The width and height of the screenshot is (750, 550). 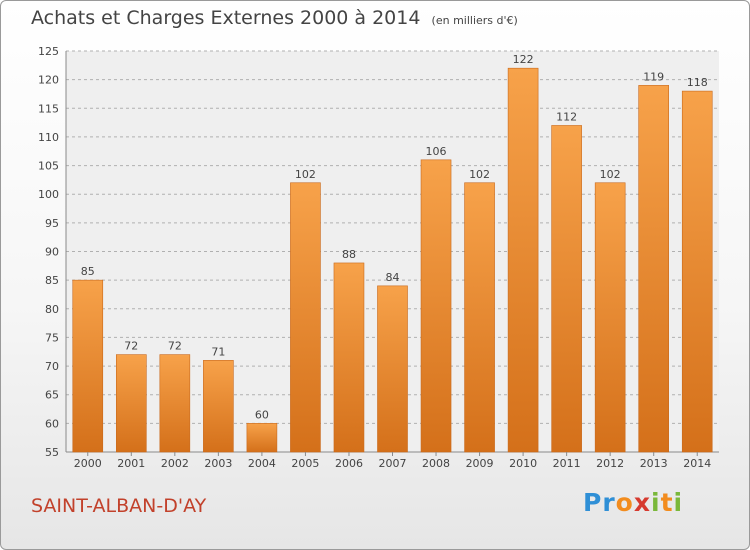 What do you see at coordinates (218, 406) in the screenshot?
I see `bar-2003` at bounding box center [218, 406].